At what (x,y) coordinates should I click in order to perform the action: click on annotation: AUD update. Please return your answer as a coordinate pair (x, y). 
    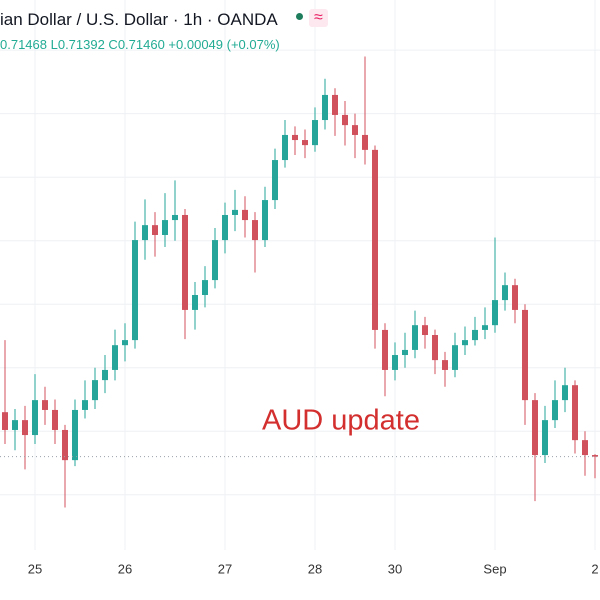
    Looking at the image, I should click on (341, 421).